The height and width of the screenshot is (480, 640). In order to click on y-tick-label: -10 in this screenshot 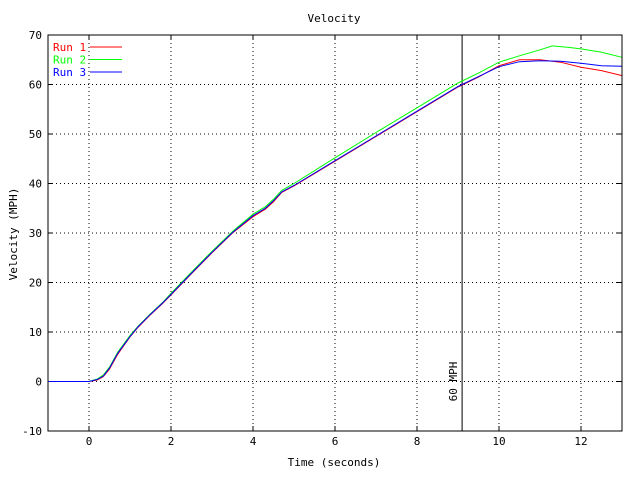, I will do `click(32, 431)`.